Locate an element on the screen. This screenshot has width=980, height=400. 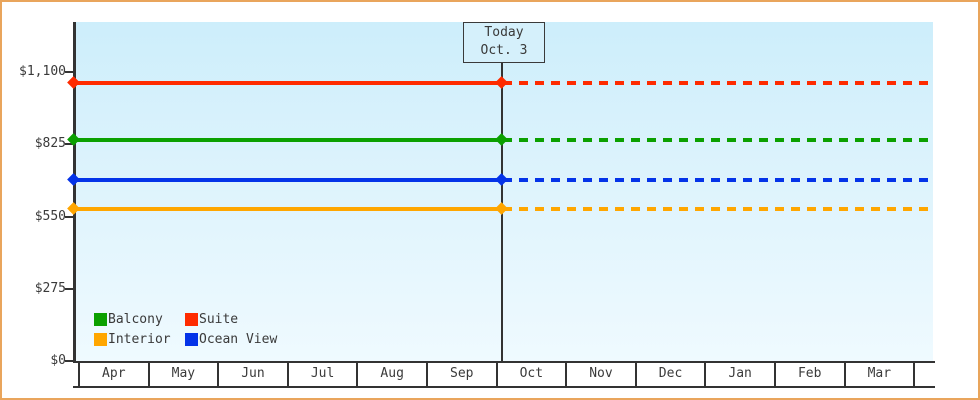
month-cell-aug: Aug is located at coordinates (391, 374).